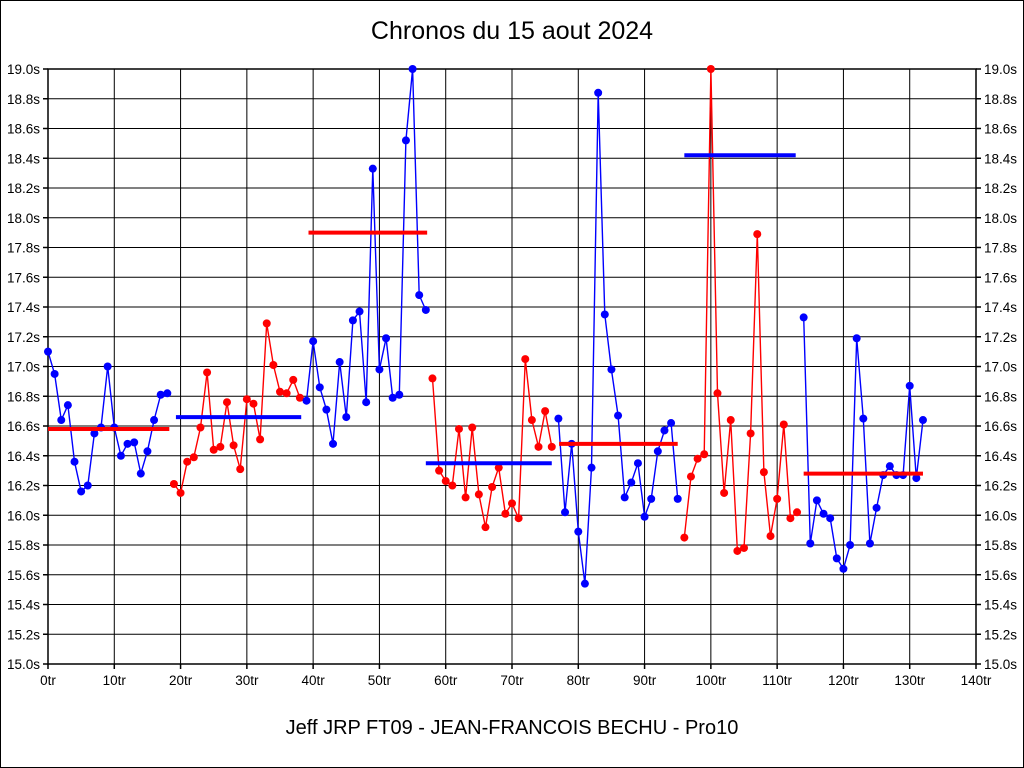  What do you see at coordinates (1000, 545) in the screenshot?
I see `y-tick-label-right: 15.8s` at bounding box center [1000, 545].